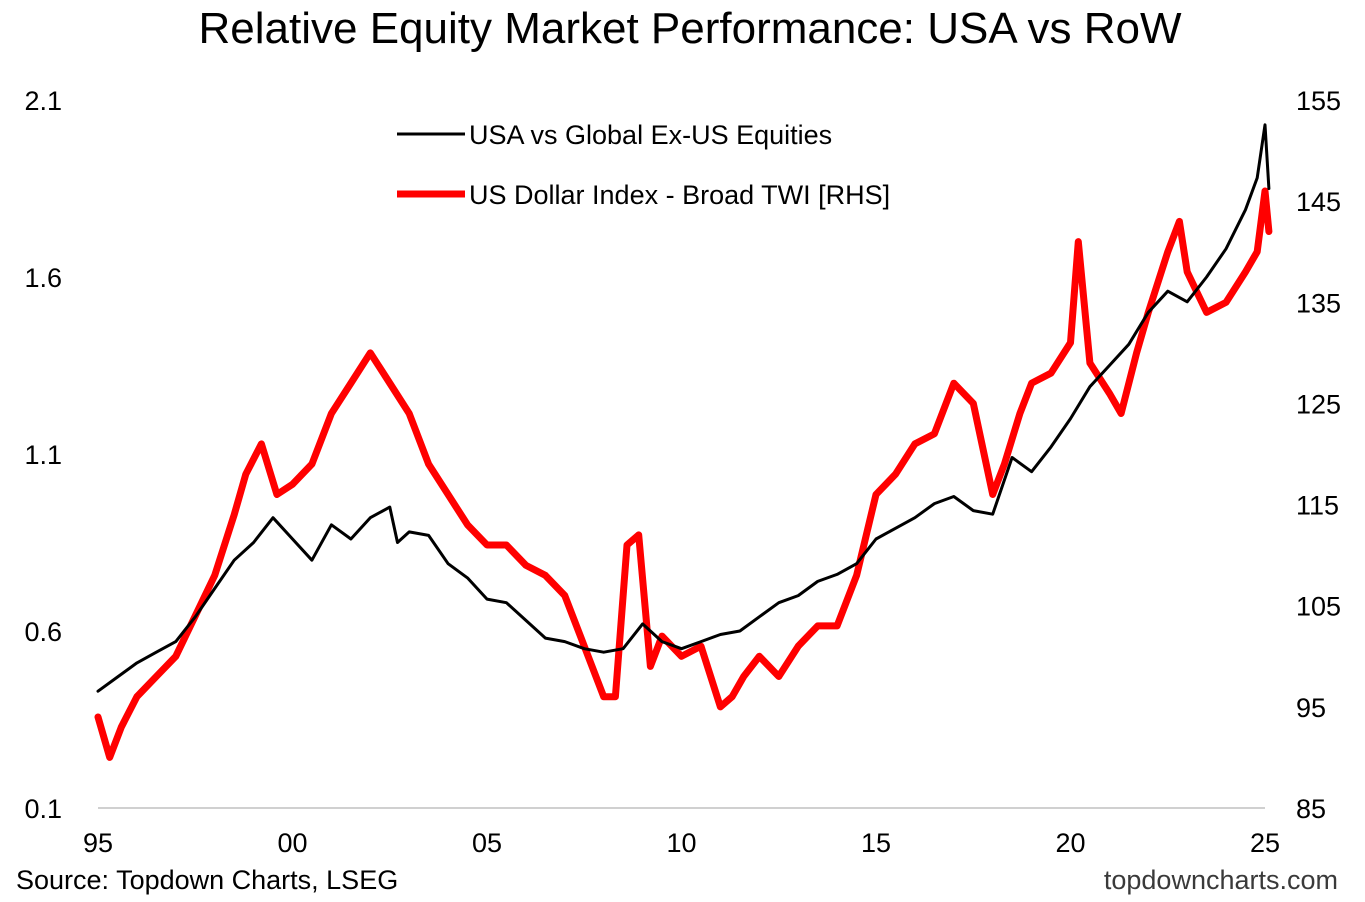 This screenshot has height=902, width=1365. Describe the element at coordinates (98, 843) in the screenshot. I see `x-tick-label: 95` at that location.